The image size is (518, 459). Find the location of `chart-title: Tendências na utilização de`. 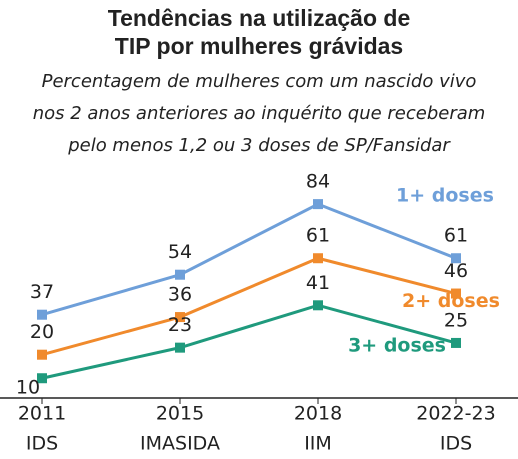

chart-title: Tendências na utilização de is located at coordinates (259, 18).